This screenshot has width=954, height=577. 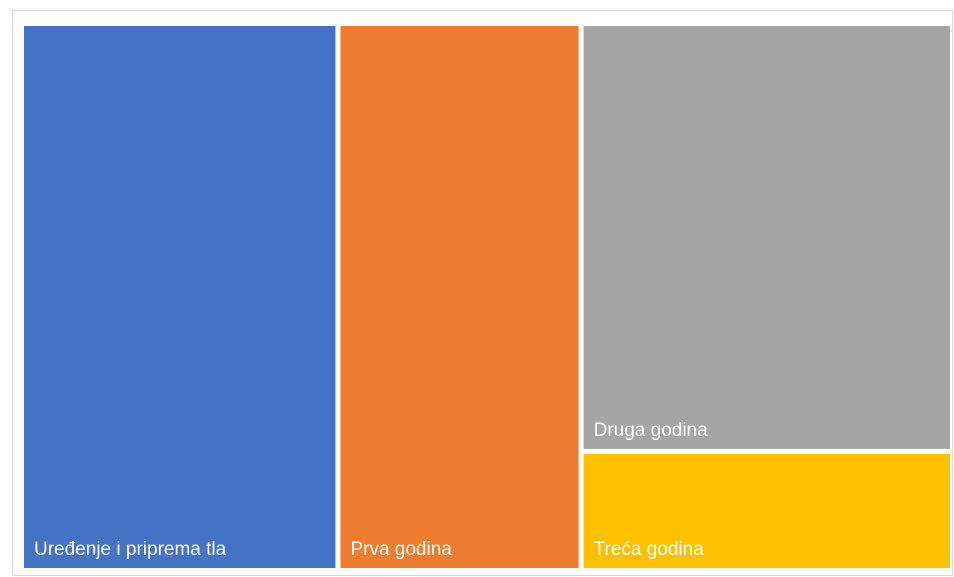 What do you see at coordinates (649, 549) in the screenshot?
I see `tile-label-treca-godina: Treća godina` at bounding box center [649, 549].